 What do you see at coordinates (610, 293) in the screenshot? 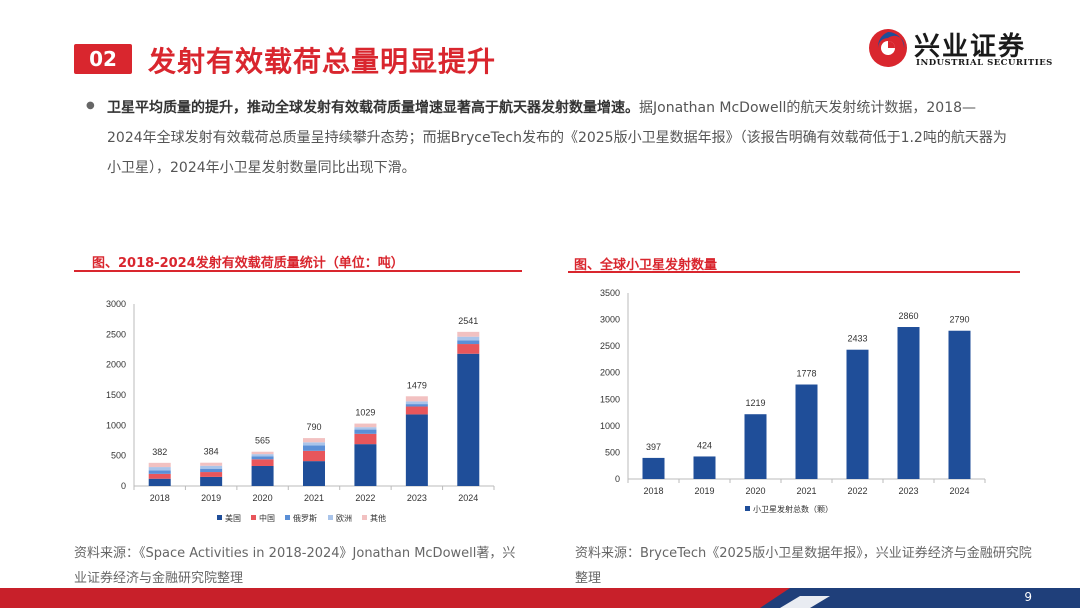
I see `y-tick-label: 3500` at bounding box center [610, 293].